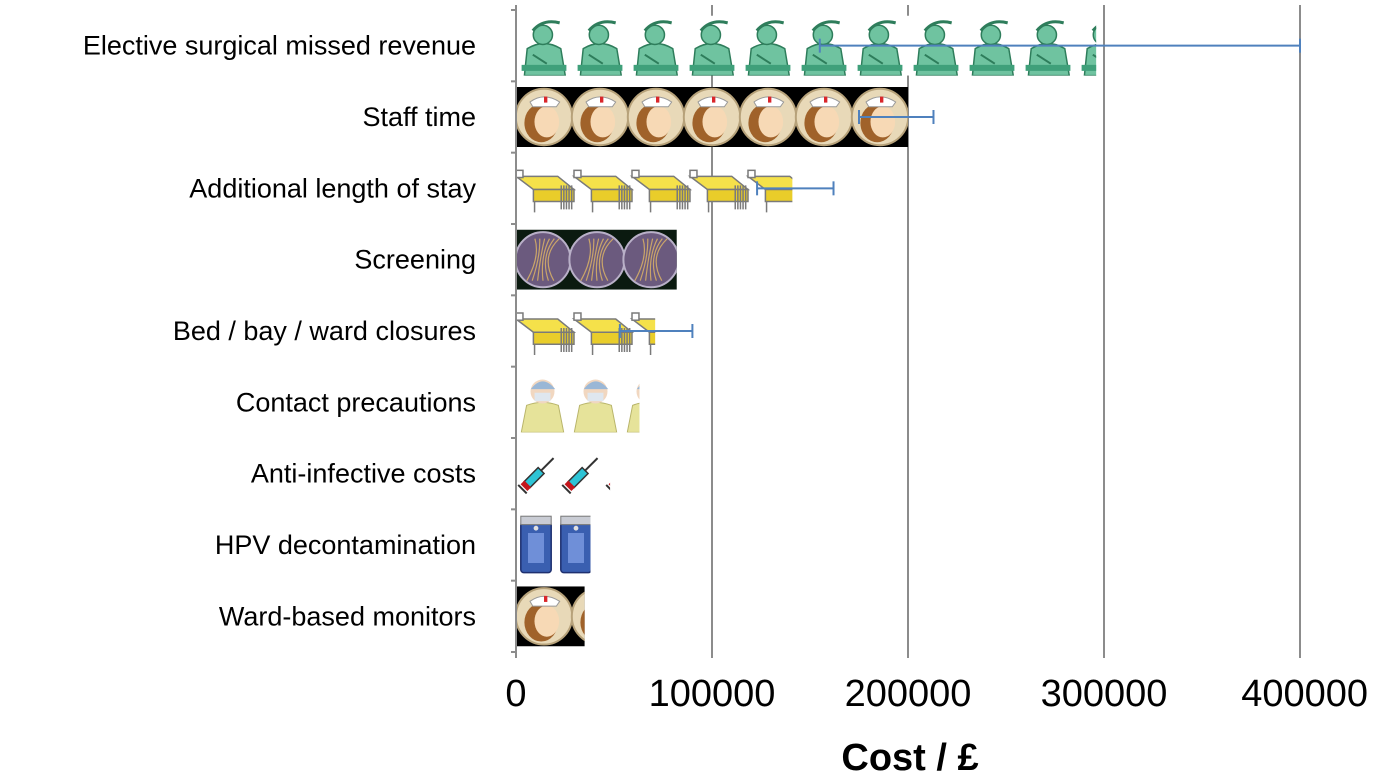 The height and width of the screenshot is (783, 1375). What do you see at coordinates (347, 616) in the screenshot?
I see `category-label: Ward-based monitors` at bounding box center [347, 616].